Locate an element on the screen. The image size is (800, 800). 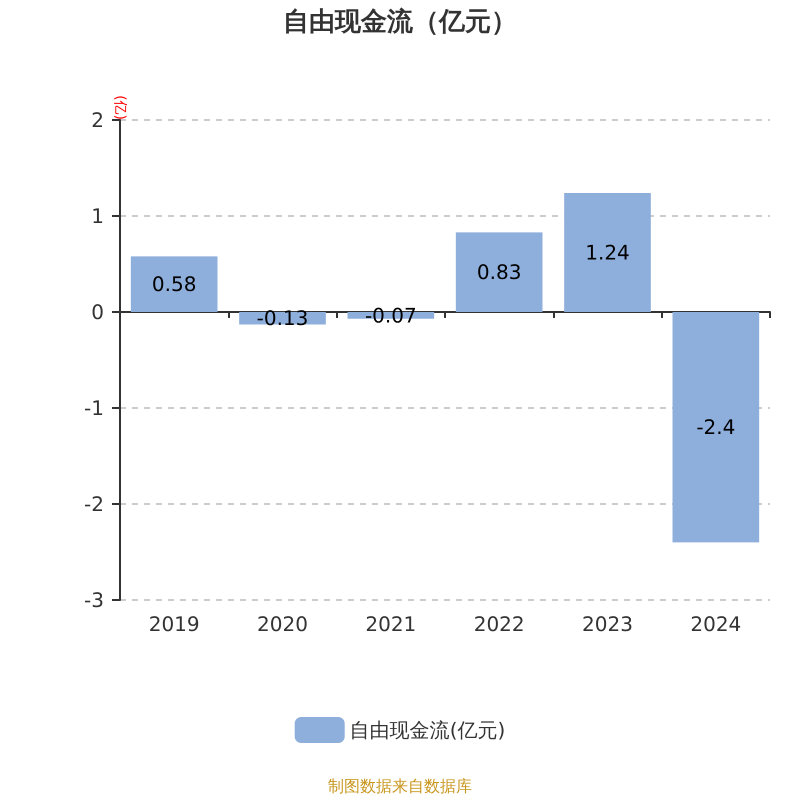
y-tick-label: -3 is located at coordinates (94, 600).